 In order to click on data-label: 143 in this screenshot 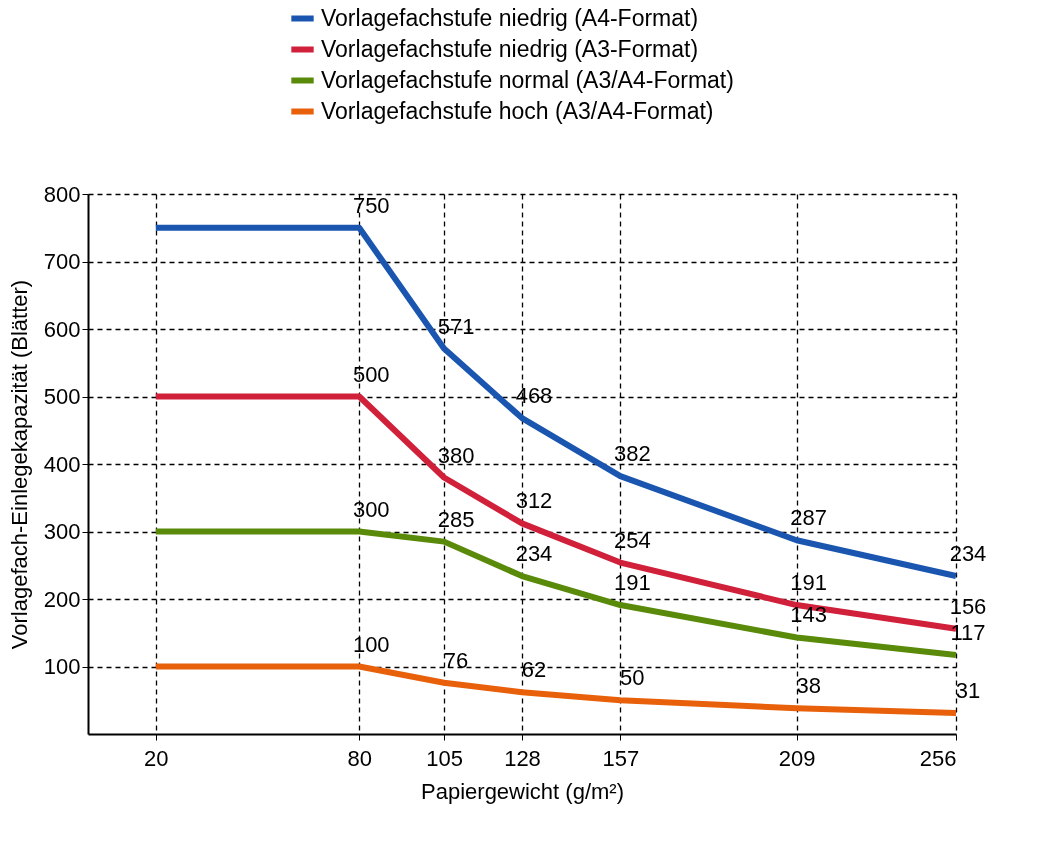, I will do `click(808, 615)`.